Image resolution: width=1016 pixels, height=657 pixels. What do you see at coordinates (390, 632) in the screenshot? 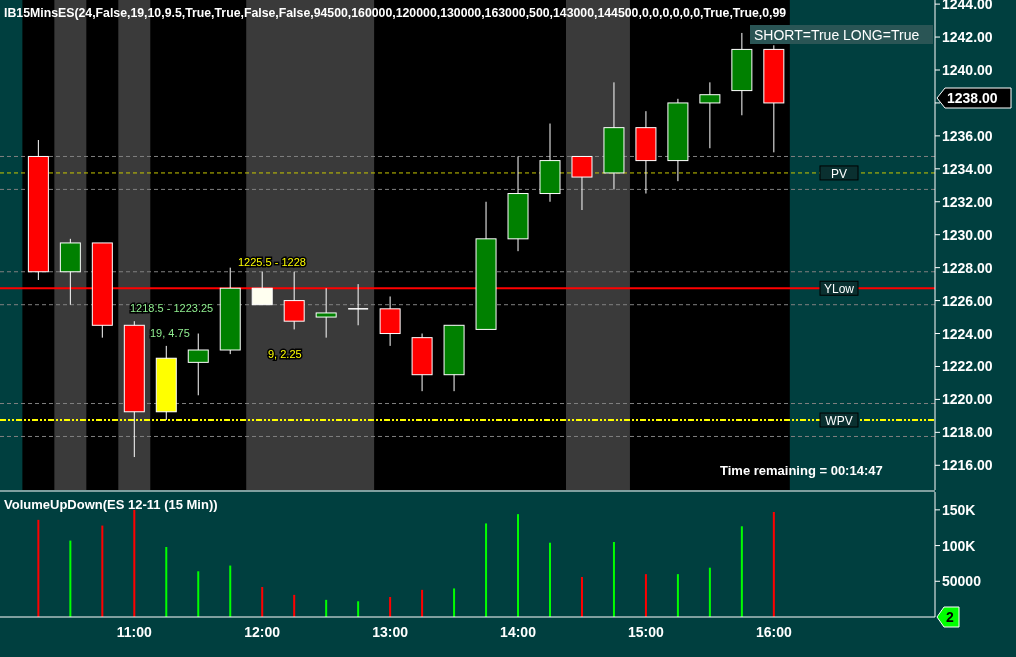
I see `x-tick-label: 13:00` at bounding box center [390, 632].